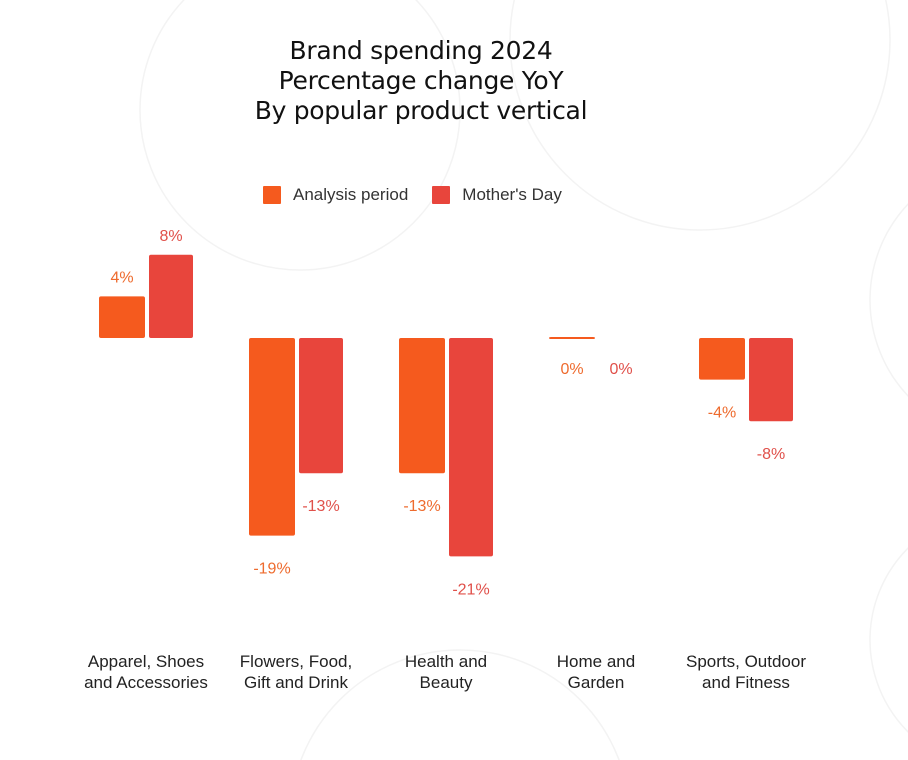 Image resolution: width=908 pixels, height=760 pixels. I want to click on legend-label: Mother's Day, so click(512, 194).